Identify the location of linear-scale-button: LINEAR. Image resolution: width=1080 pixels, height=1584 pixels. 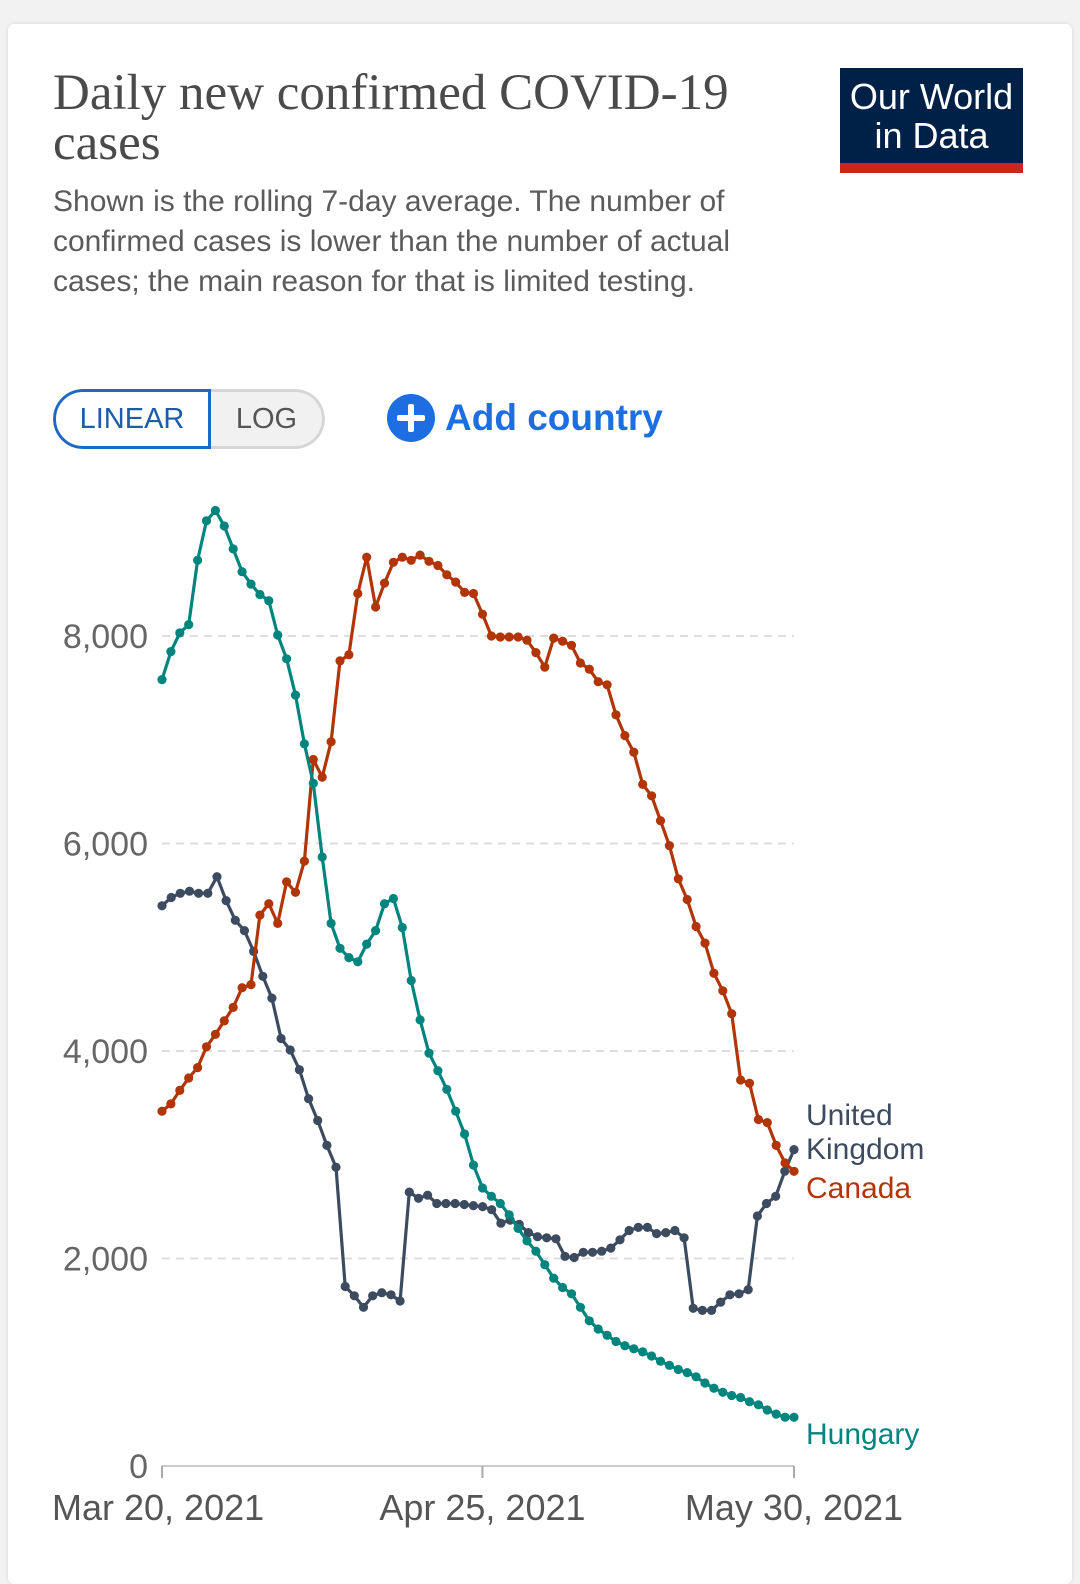
(132, 419).